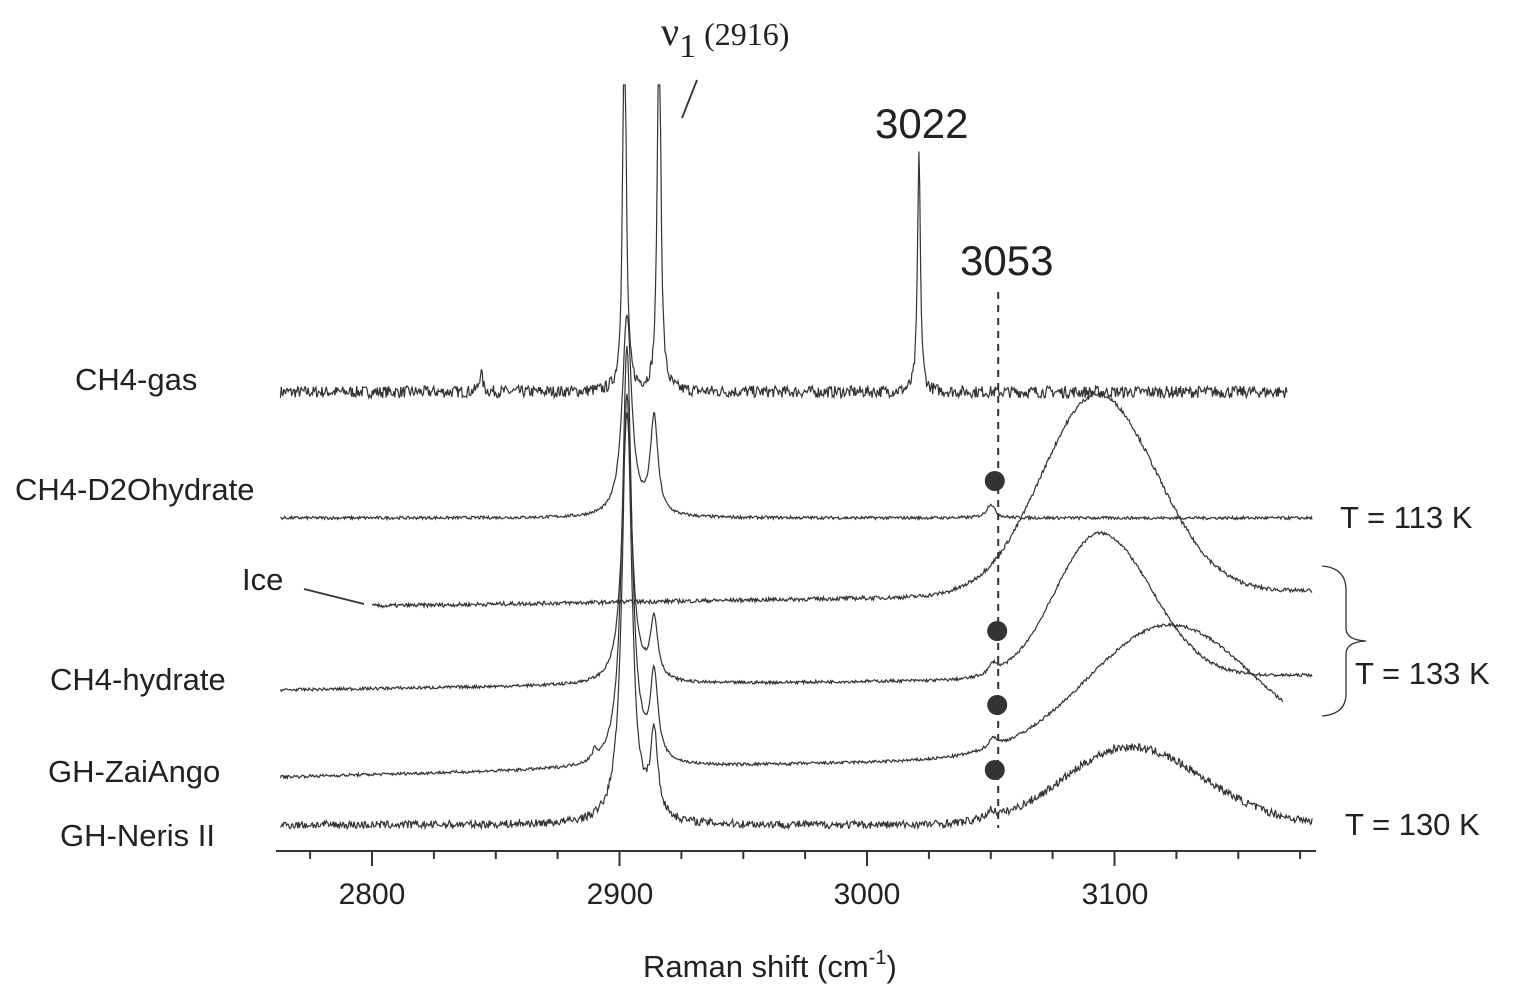  Describe the element at coordinates (725, 37) in the screenshot. I see `nu1-annotation: ν1 (2916)` at that location.